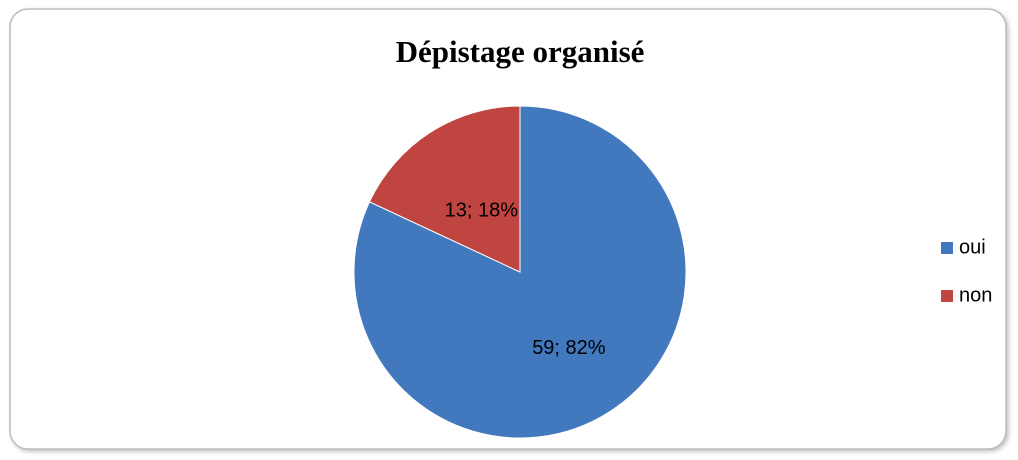  I want to click on pie-slice, so click(444, 189).